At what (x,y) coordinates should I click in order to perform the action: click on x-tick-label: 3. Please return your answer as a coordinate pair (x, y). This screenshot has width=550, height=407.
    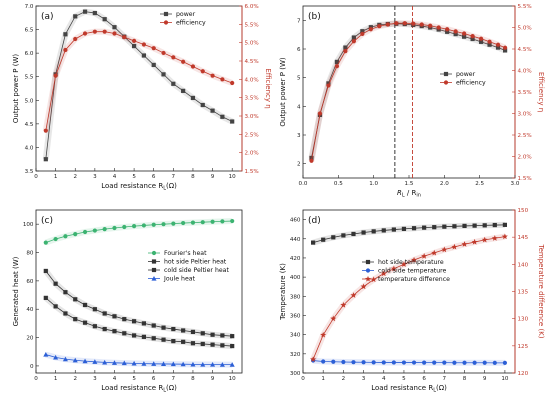
    Looking at the image, I should click on (95, 177).